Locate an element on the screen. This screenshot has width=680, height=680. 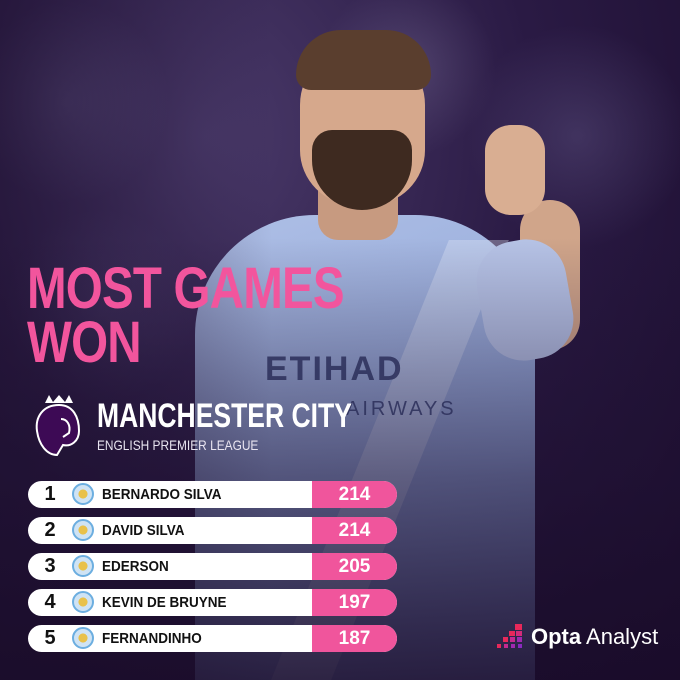
games-won: 197 is located at coordinates (354, 602).